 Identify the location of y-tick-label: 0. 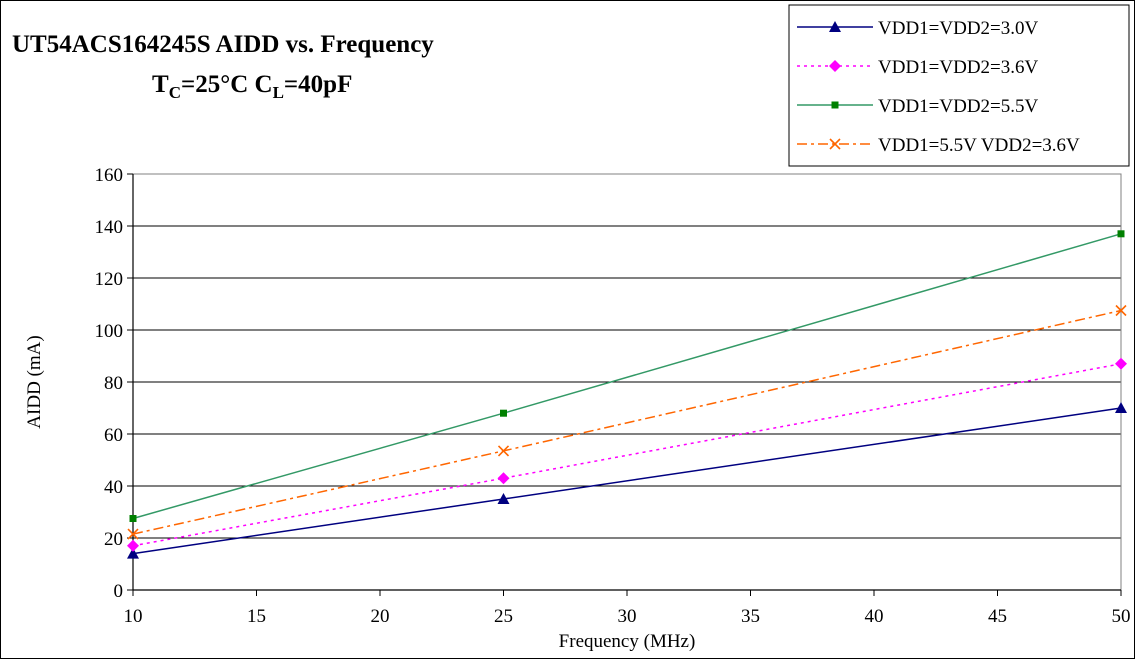
(119, 591).